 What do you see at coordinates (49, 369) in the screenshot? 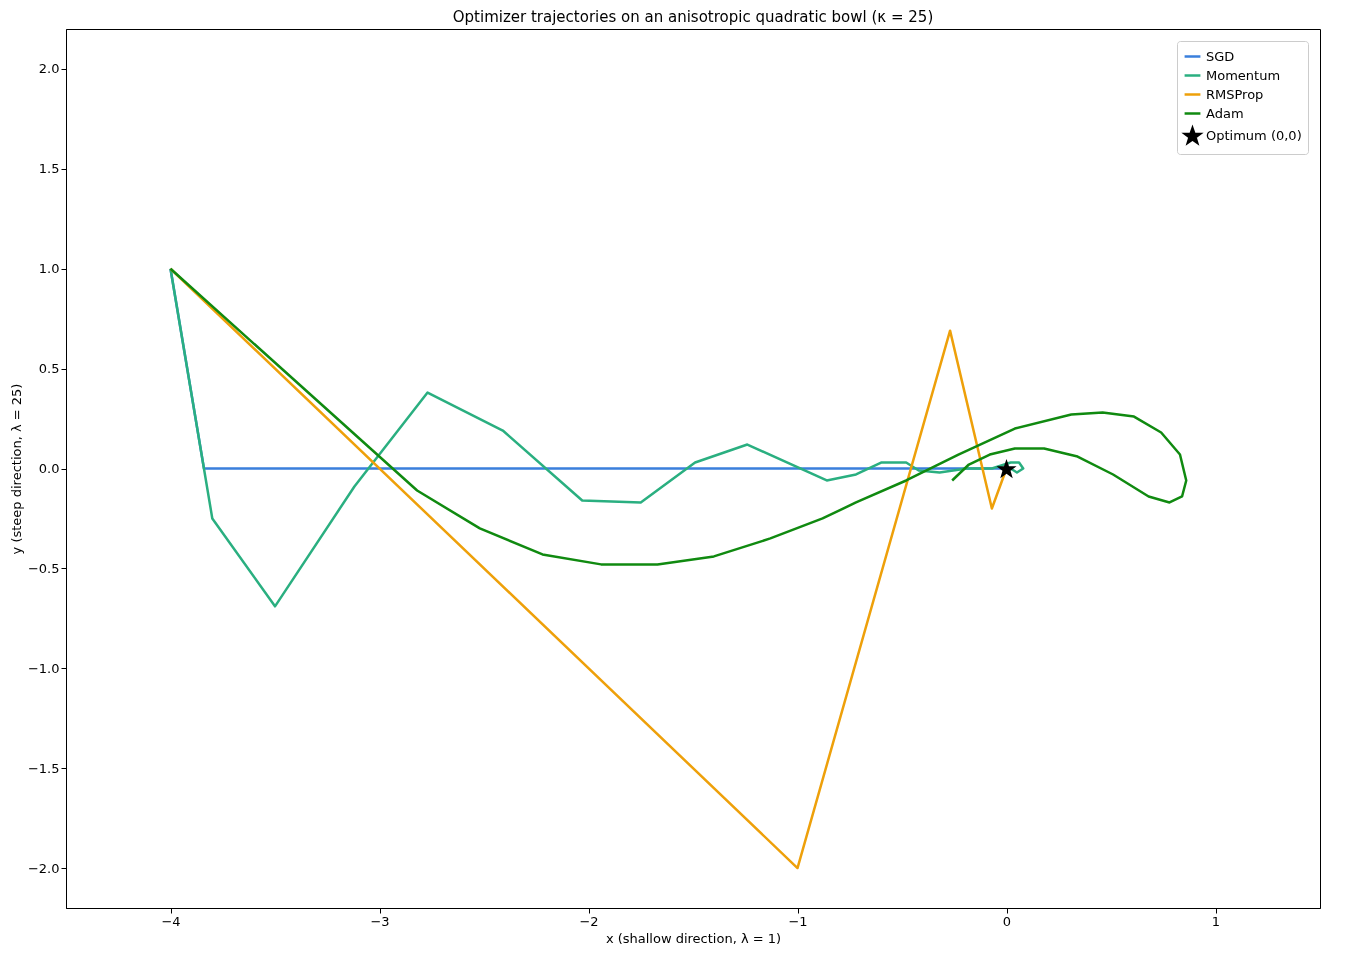
I see `y-tick-label: 0.5` at bounding box center [49, 369].